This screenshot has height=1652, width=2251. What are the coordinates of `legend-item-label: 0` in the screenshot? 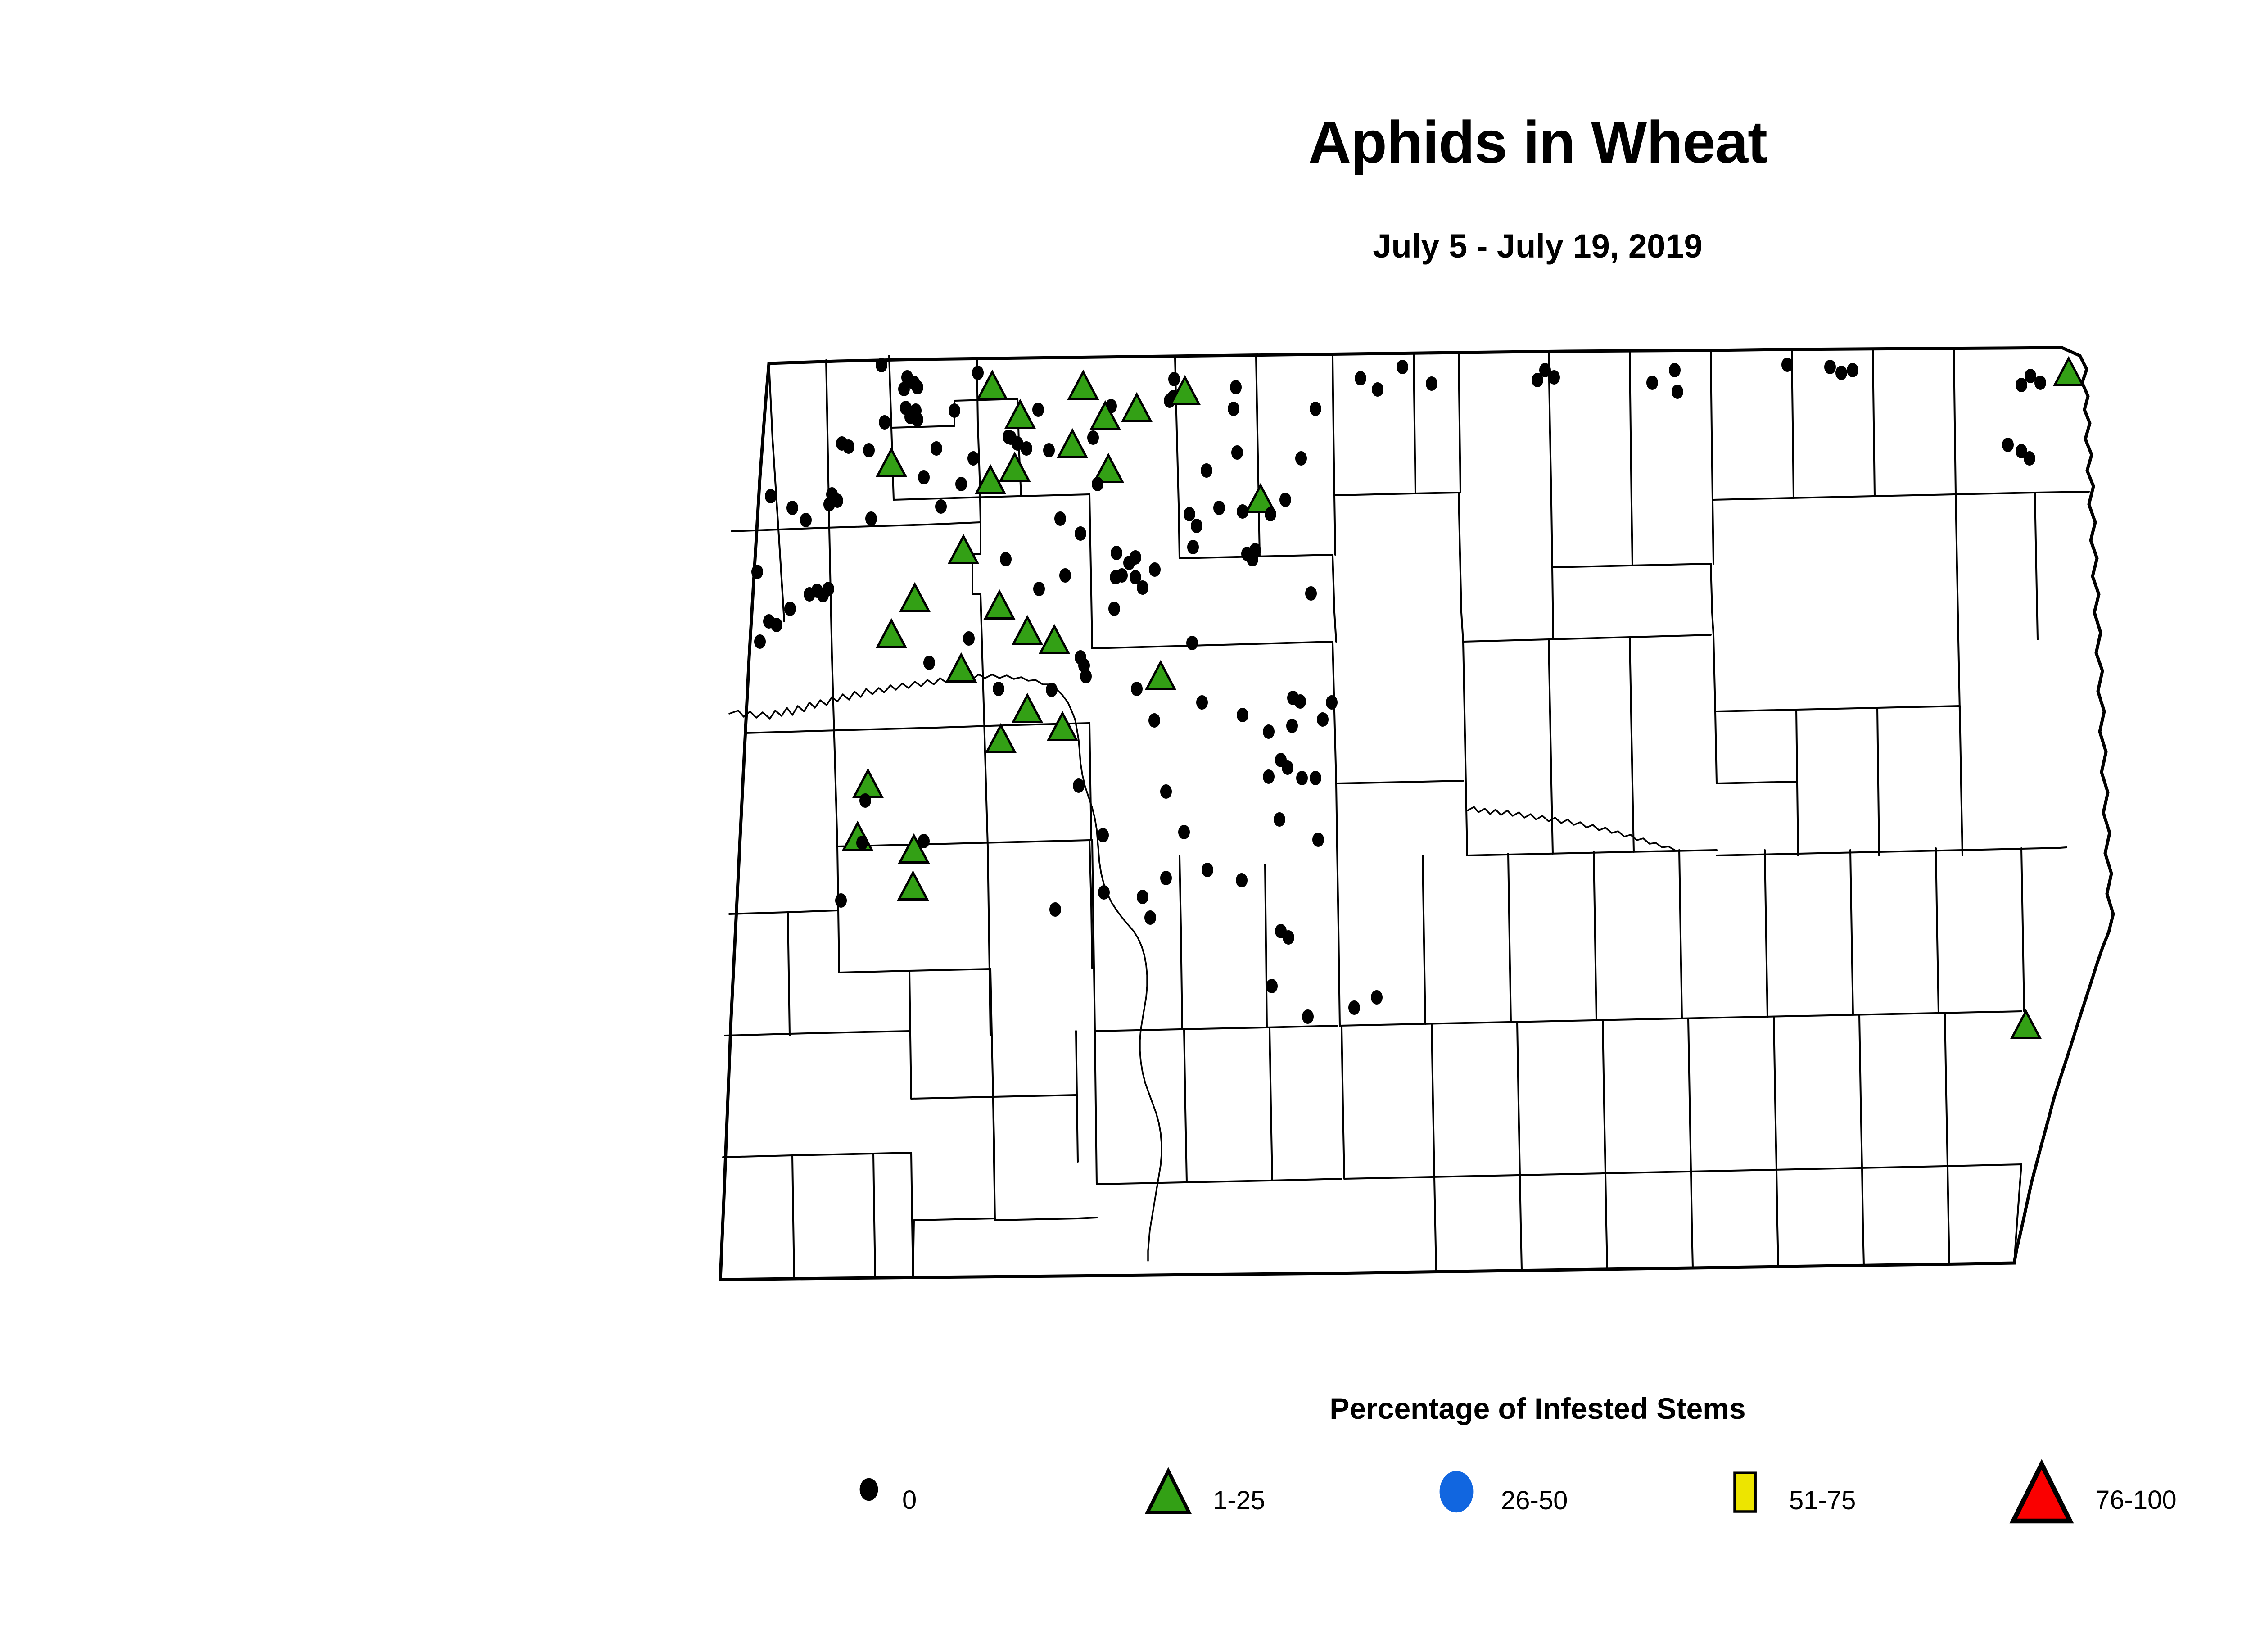 It's located at (909, 1500).